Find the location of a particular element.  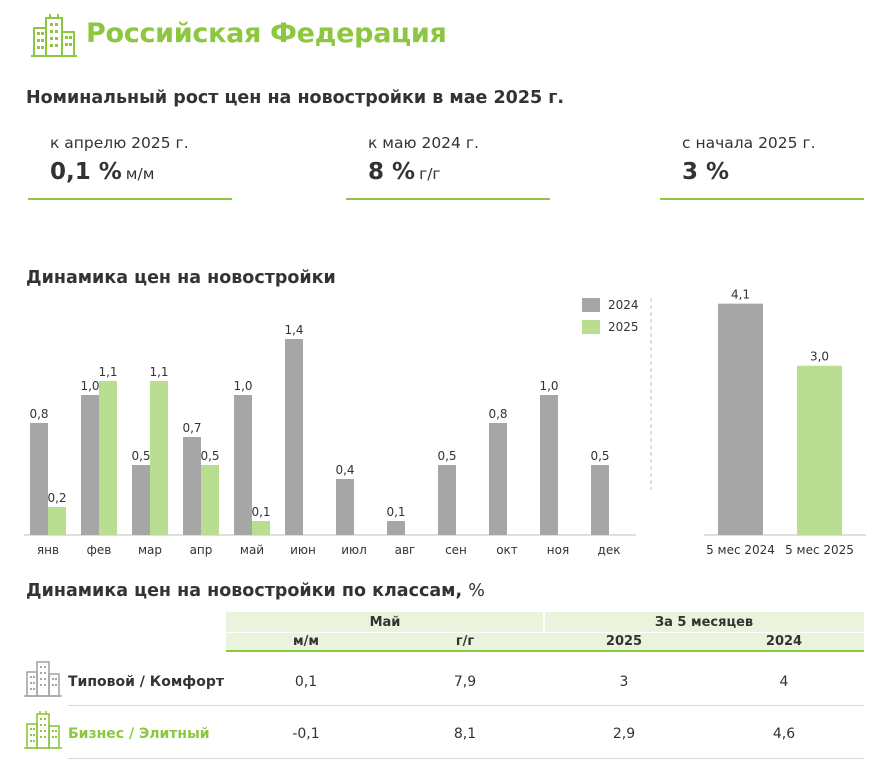

bar-2024-дек is located at coordinates (600, 500).